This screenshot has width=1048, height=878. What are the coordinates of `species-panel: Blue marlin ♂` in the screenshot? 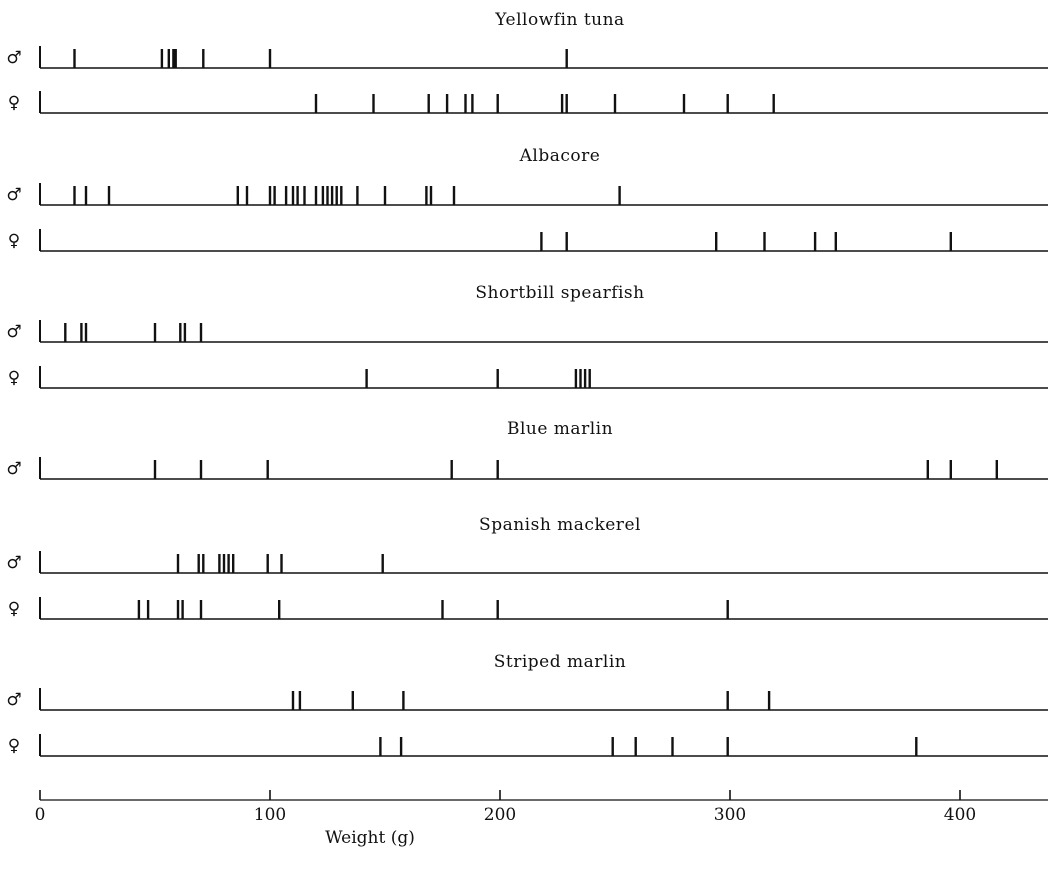 It's located at (527, 449).